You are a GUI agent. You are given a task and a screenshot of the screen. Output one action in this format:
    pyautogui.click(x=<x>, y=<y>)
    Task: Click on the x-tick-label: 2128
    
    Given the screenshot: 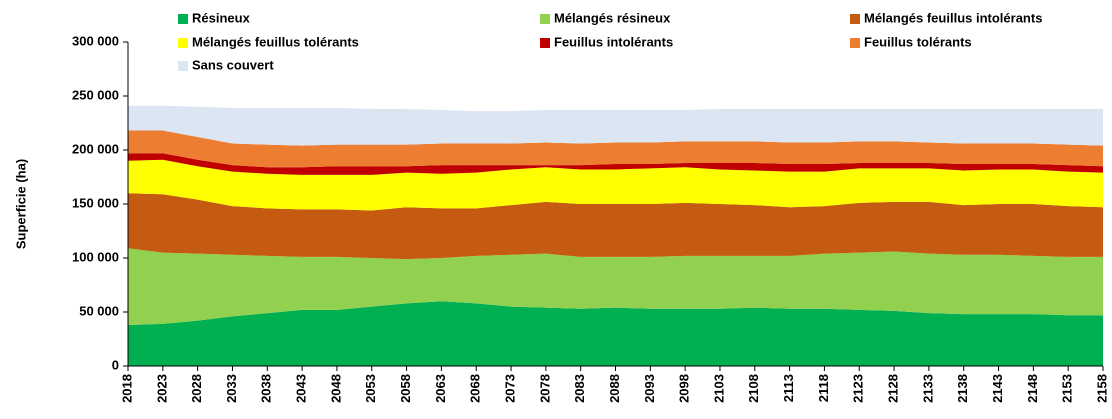 What is the action you would take?
    pyautogui.click(x=893, y=388)
    